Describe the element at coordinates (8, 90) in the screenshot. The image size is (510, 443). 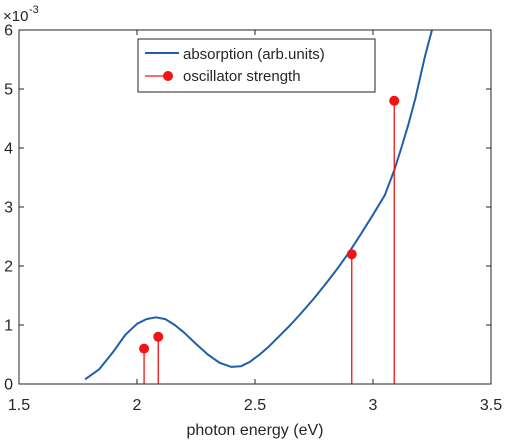
I see `y-tick-label: 5` at that location.